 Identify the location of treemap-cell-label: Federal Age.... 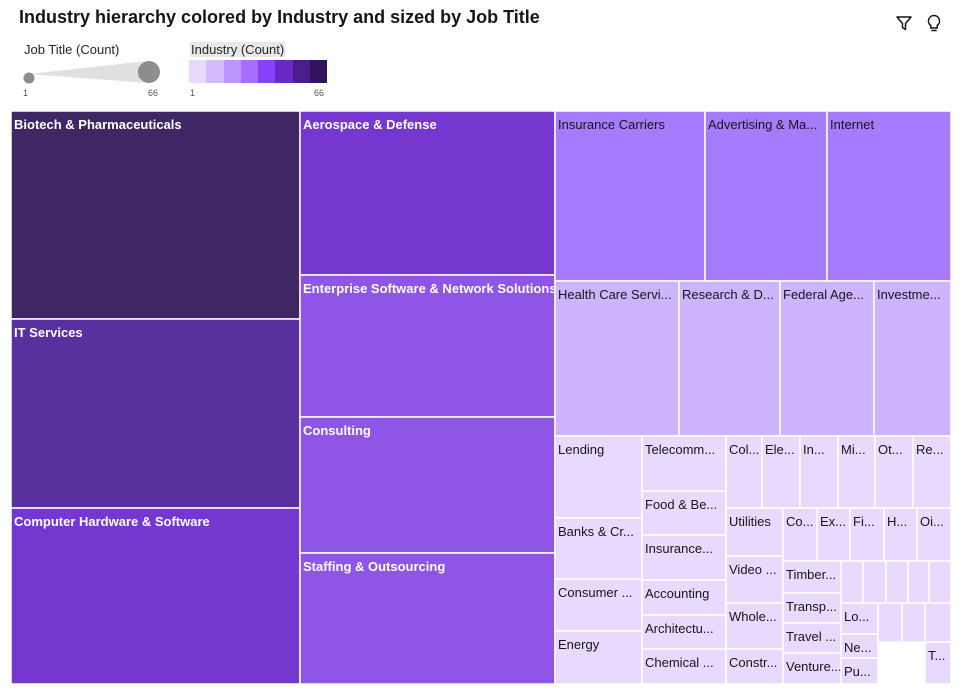
(823, 294).